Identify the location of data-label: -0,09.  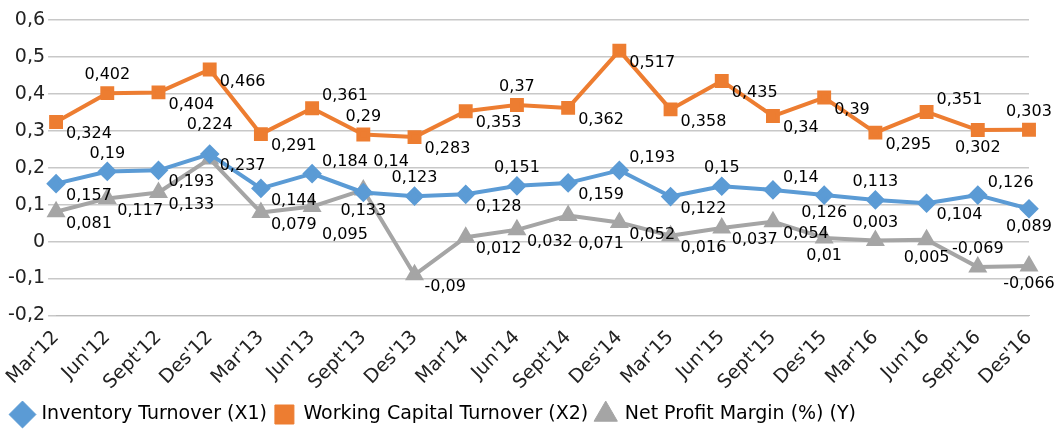
(445, 286).